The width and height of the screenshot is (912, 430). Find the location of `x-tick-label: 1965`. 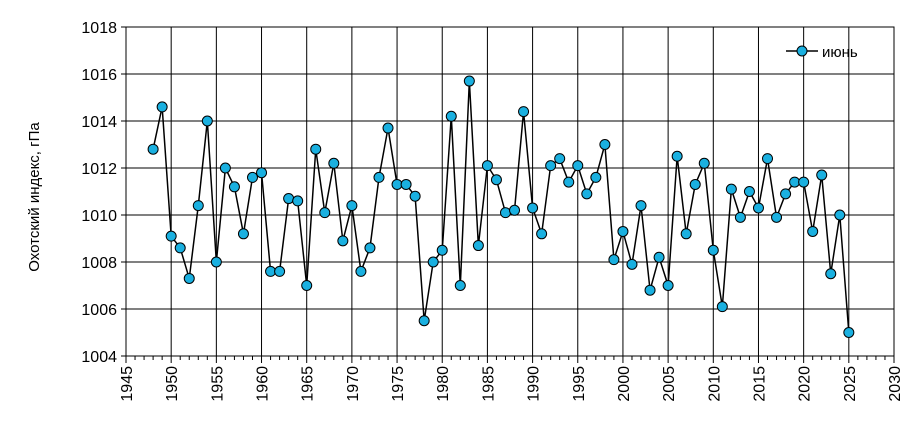

x-tick-label: 1965 is located at coordinates (308, 384).